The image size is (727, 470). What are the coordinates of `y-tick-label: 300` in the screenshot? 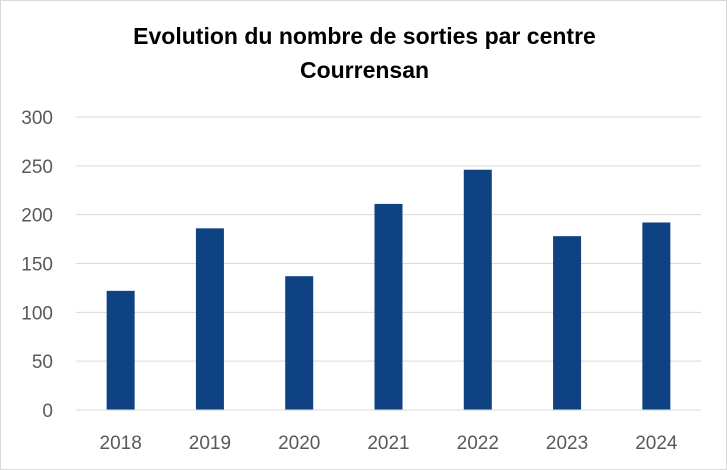 It's located at (37, 118).